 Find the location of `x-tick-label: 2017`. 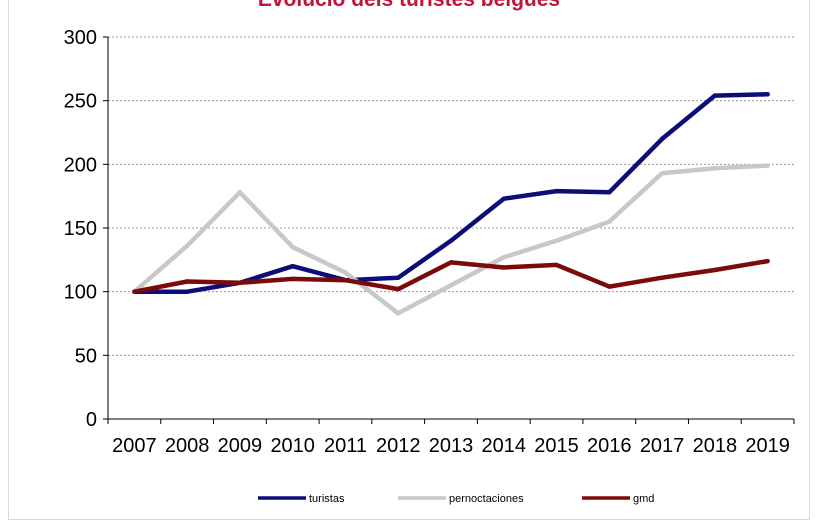

x-tick-label: 2017 is located at coordinates (662, 446).